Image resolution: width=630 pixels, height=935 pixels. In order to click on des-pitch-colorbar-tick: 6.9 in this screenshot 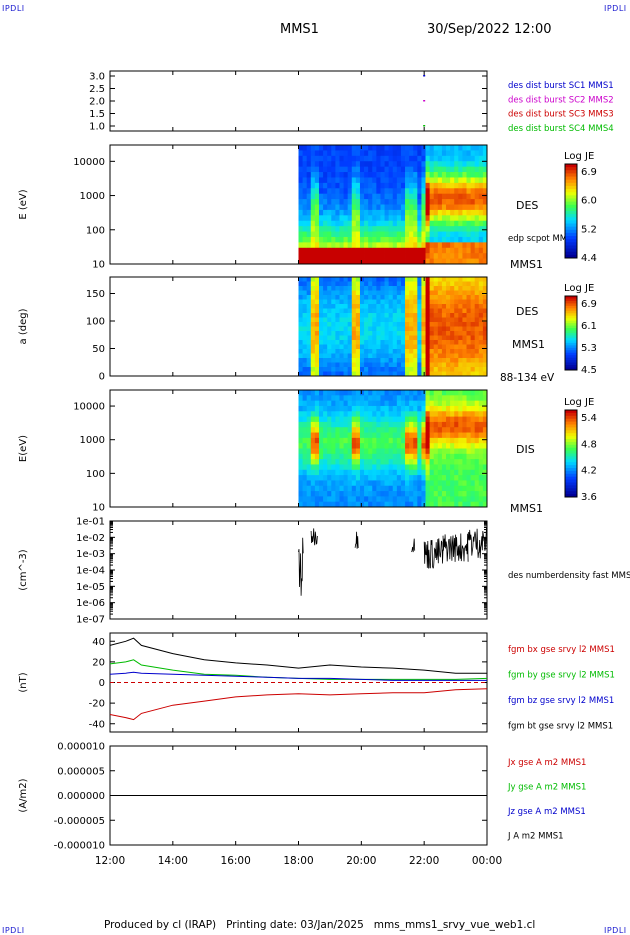, I will do `click(589, 304)`.